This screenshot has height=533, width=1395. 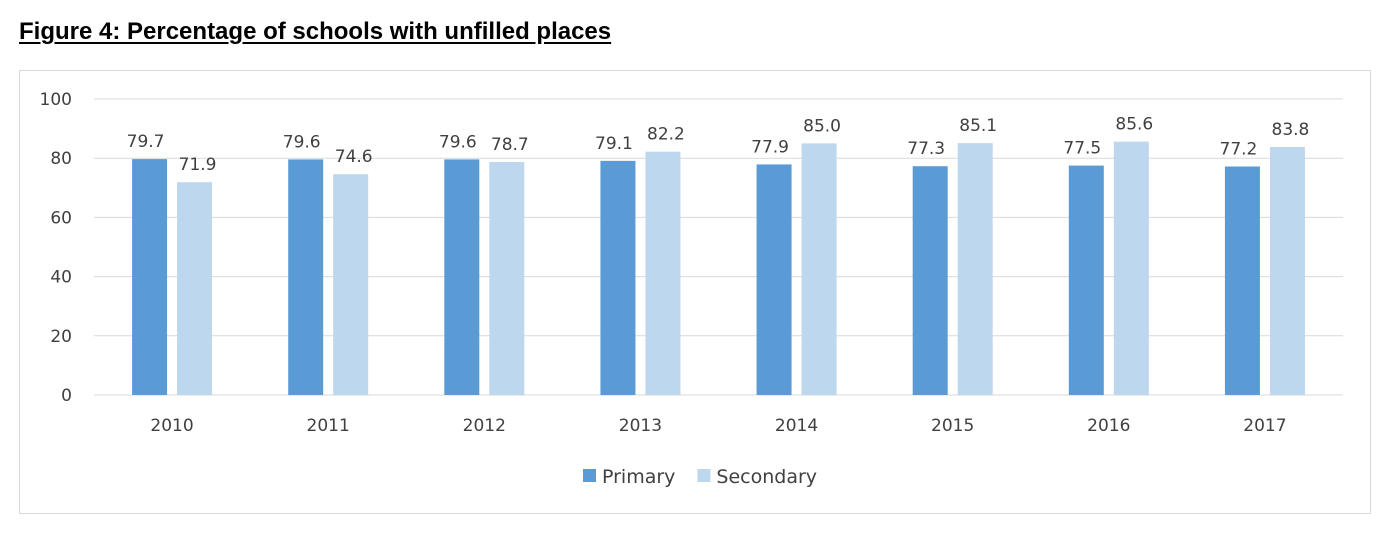 I want to click on primary-data-label: 79.7, so click(x=146, y=142).